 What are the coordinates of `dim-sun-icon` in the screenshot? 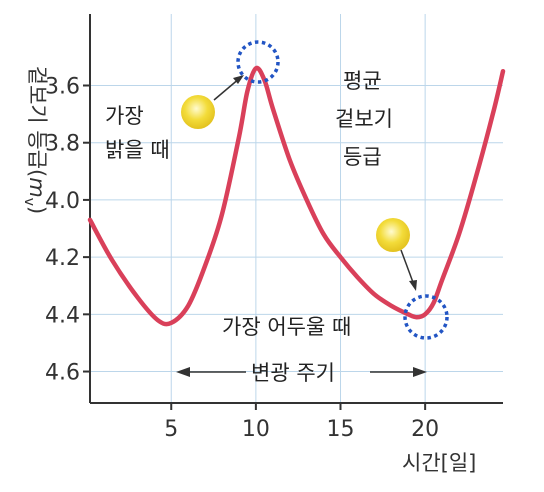 It's located at (393, 235).